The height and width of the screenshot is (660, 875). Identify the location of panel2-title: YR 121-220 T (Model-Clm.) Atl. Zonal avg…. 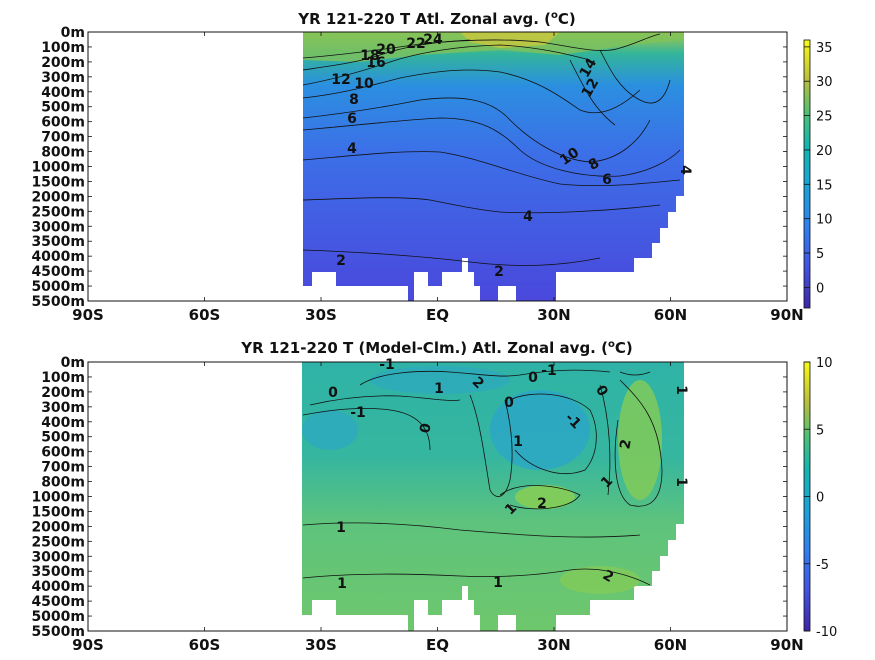
(436, 348).